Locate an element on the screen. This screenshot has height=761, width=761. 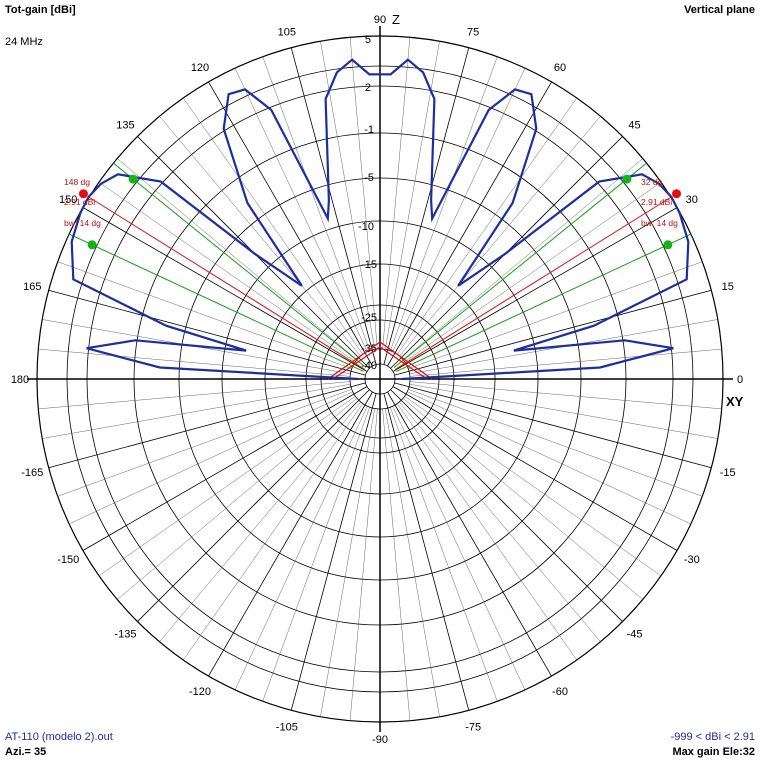
angle-tick-label: 180 is located at coordinates (20, 380).